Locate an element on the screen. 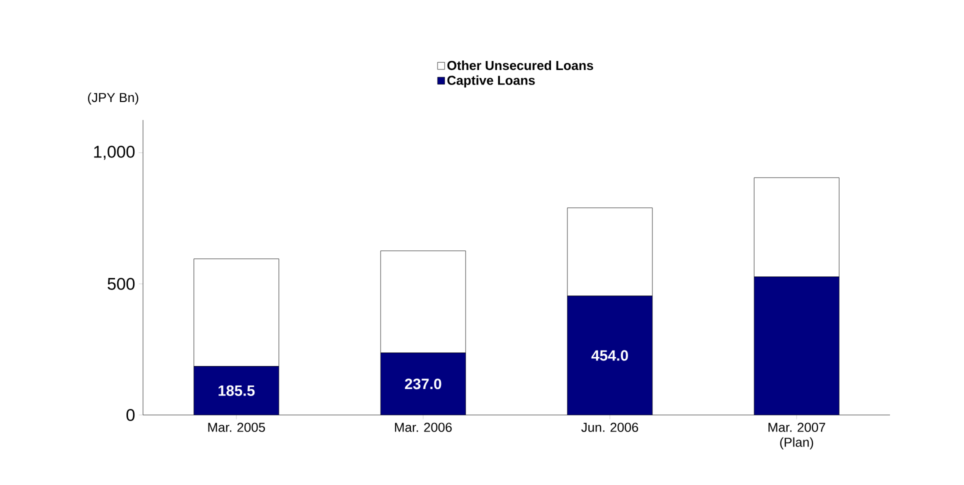 The image size is (964, 485). data-label: 185.5 is located at coordinates (236, 390).